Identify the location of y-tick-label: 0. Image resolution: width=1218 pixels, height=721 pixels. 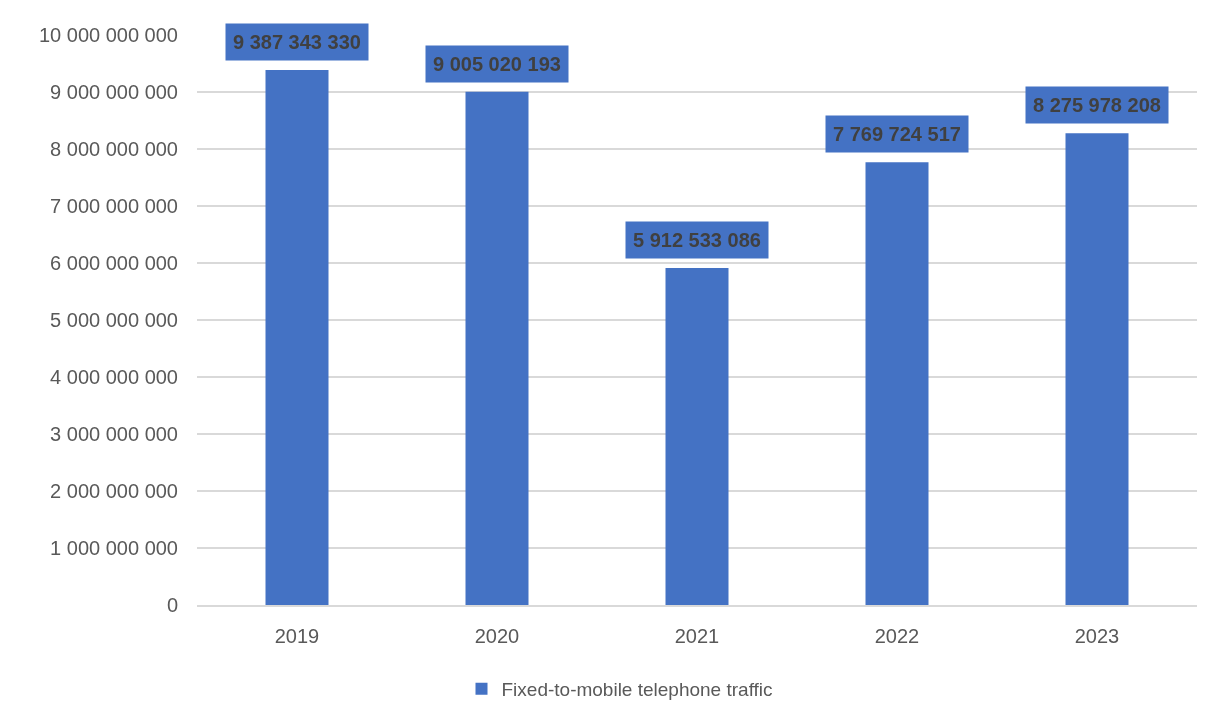
(172, 605).